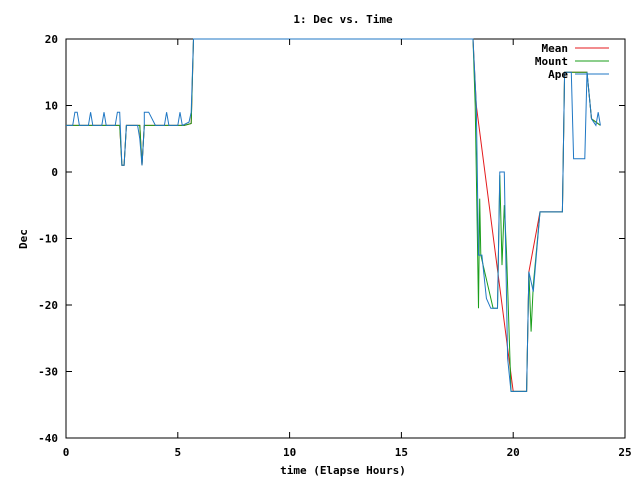 The image size is (640, 480). What do you see at coordinates (401, 452) in the screenshot?
I see `x-tick-label: 15` at bounding box center [401, 452].